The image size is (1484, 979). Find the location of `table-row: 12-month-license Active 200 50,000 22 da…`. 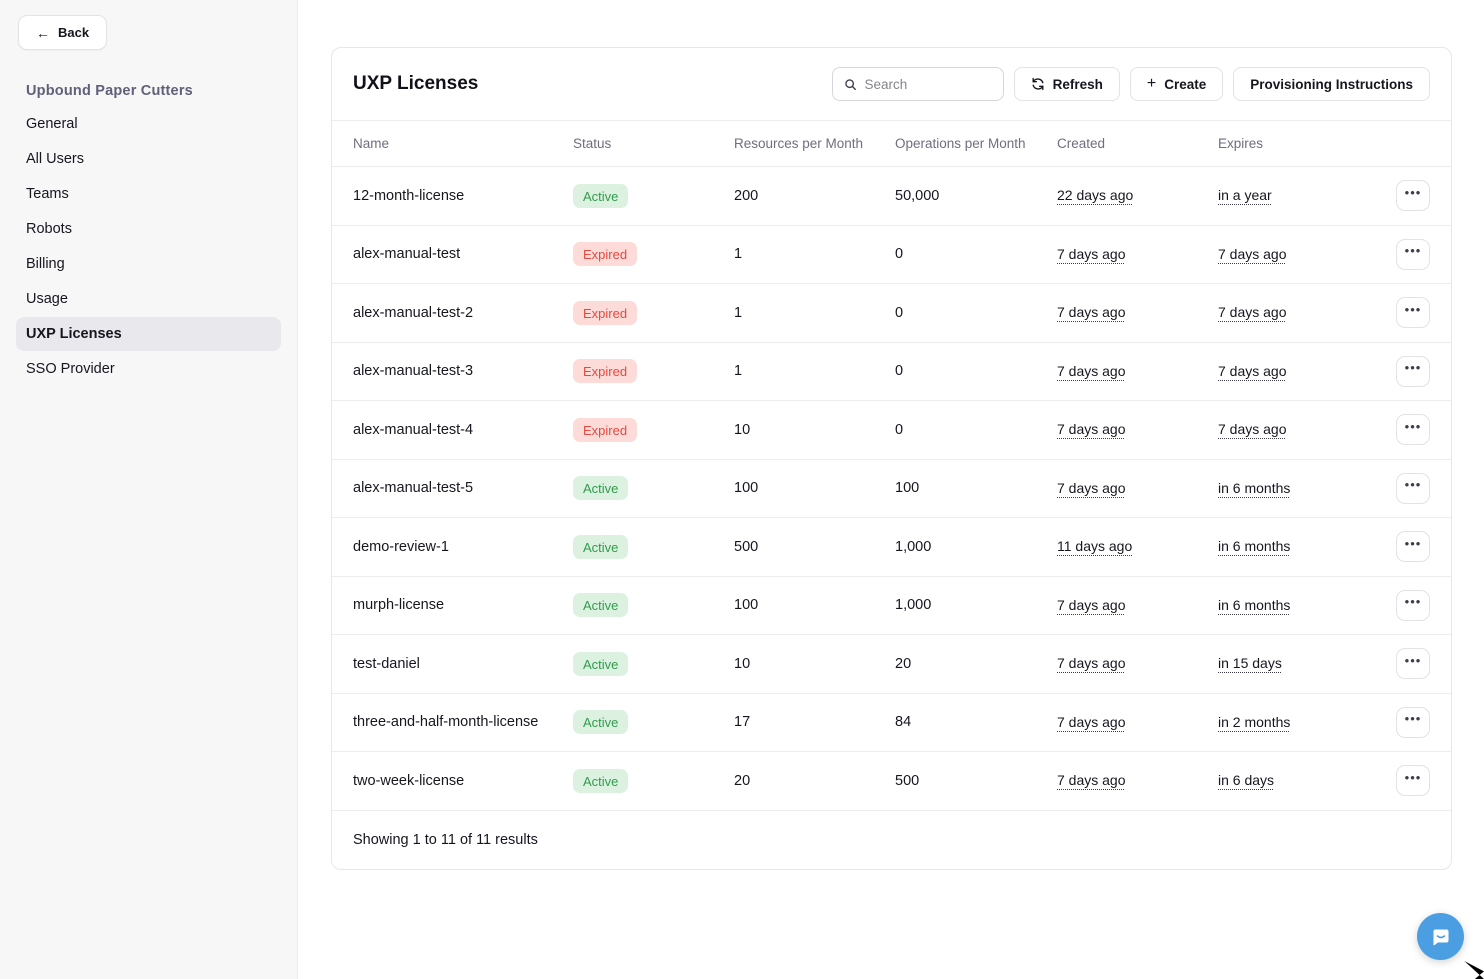

table-row: 12-month-license Active 200 50,000 22 da… is located at coordinates (891, 196).